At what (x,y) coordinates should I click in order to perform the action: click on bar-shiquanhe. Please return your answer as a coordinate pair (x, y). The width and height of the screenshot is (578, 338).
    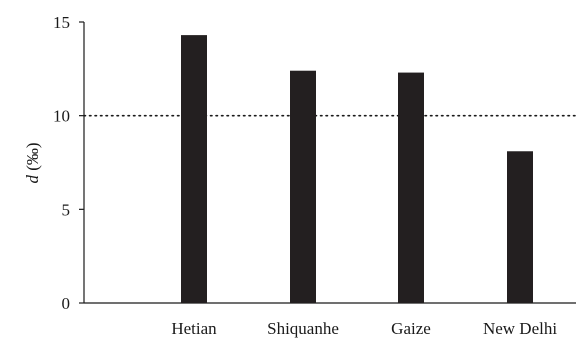
    Looking at the image, I should click on (303, 186).